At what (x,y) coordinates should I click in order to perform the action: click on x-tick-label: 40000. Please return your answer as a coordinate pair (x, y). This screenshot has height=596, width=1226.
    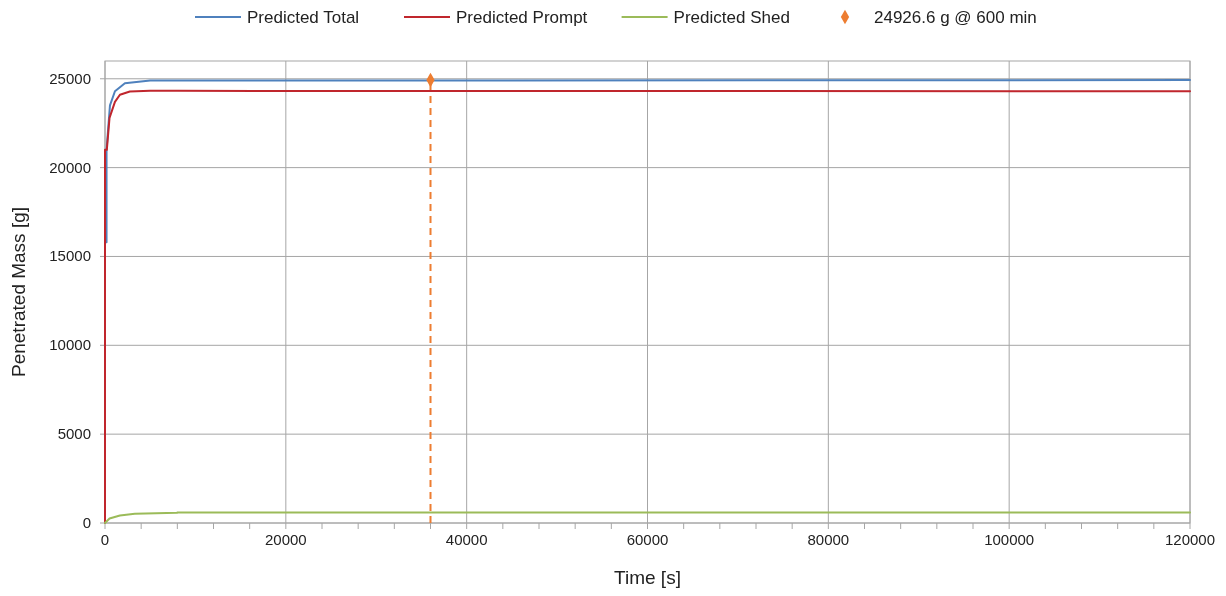
    Looking at the image, I should click on (466, 539).